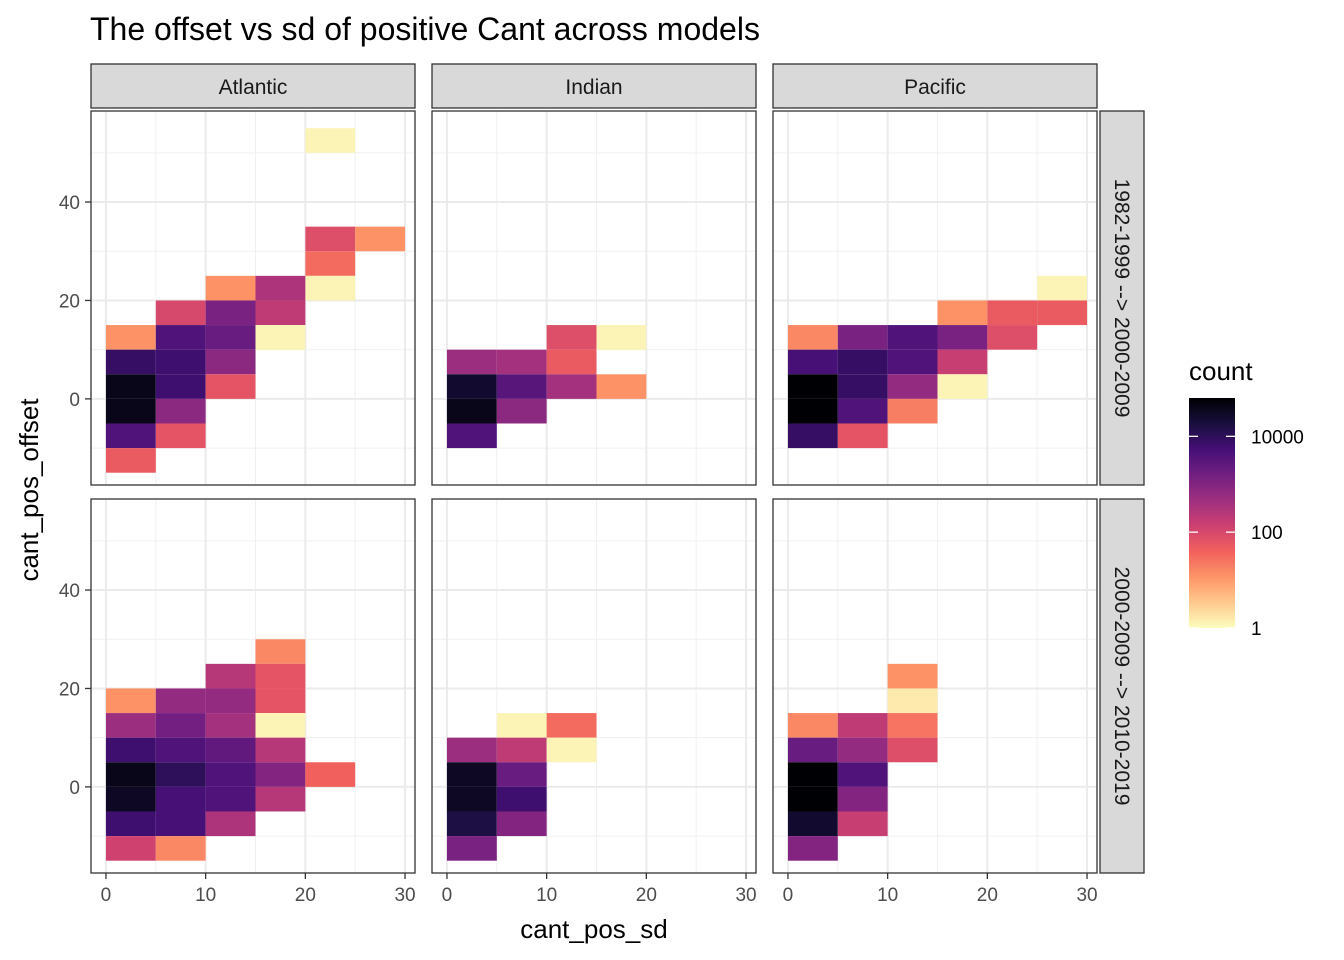 The height and width of the screenshot is (960, 1344). I want to click on facet-strip-row-2: 2000-2009 --> 2010-2019, so click(1122, 686).